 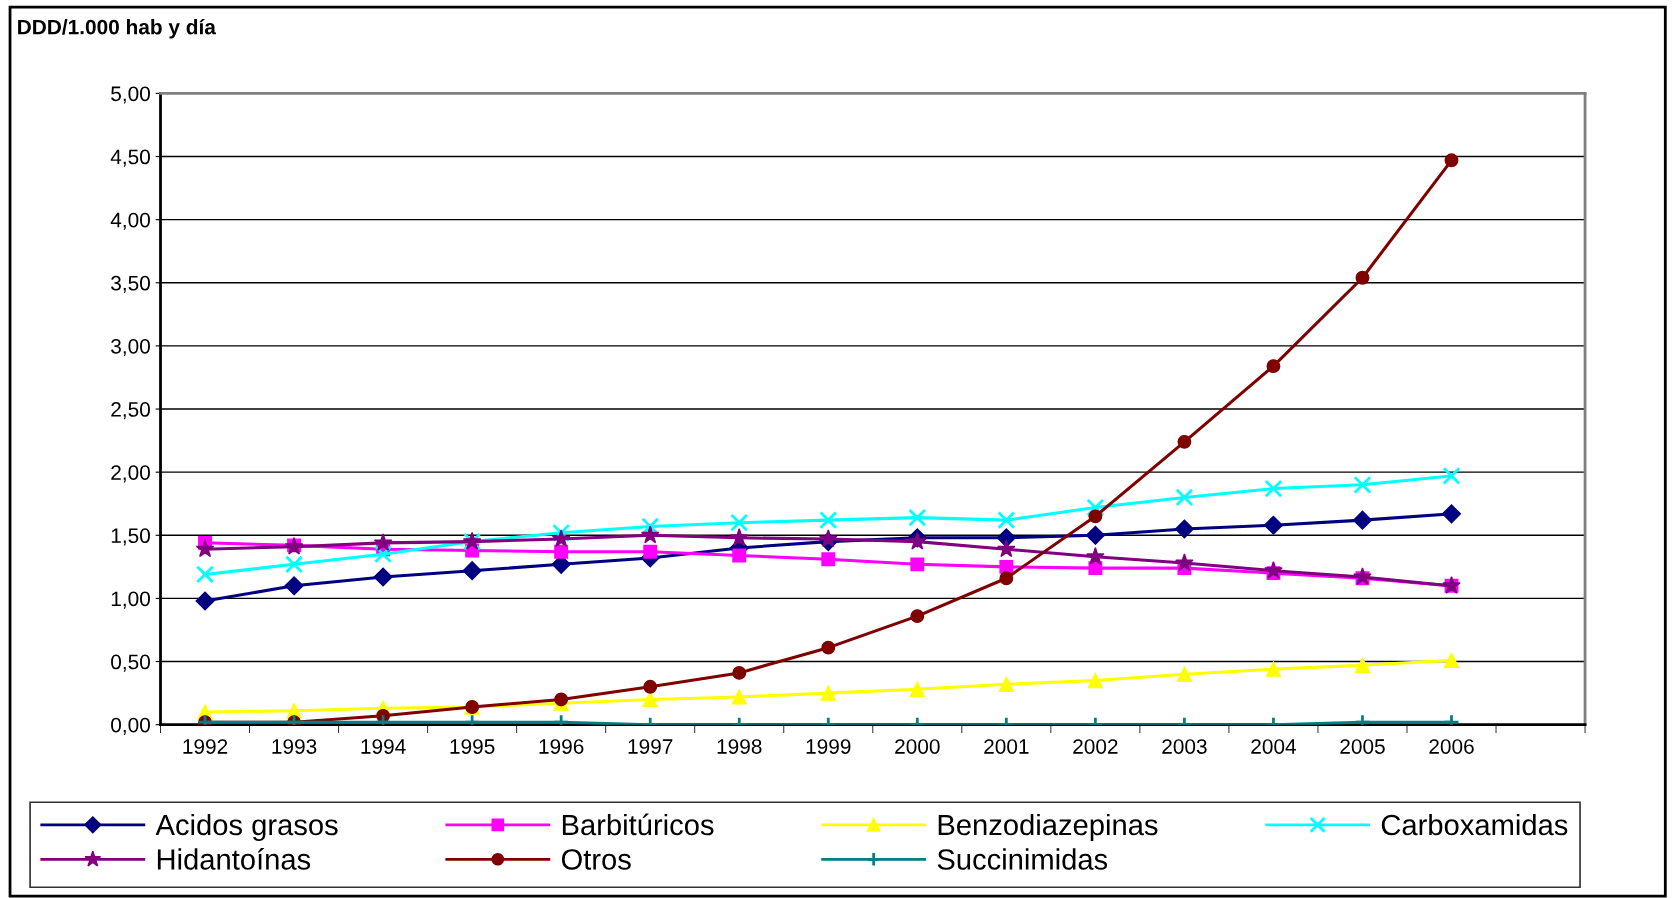 What do you see at coordinates (117, 28) in the screenshot?
I see `y-axis-title: DDD/1.000 hab y día` at bounding box center [117, 28].